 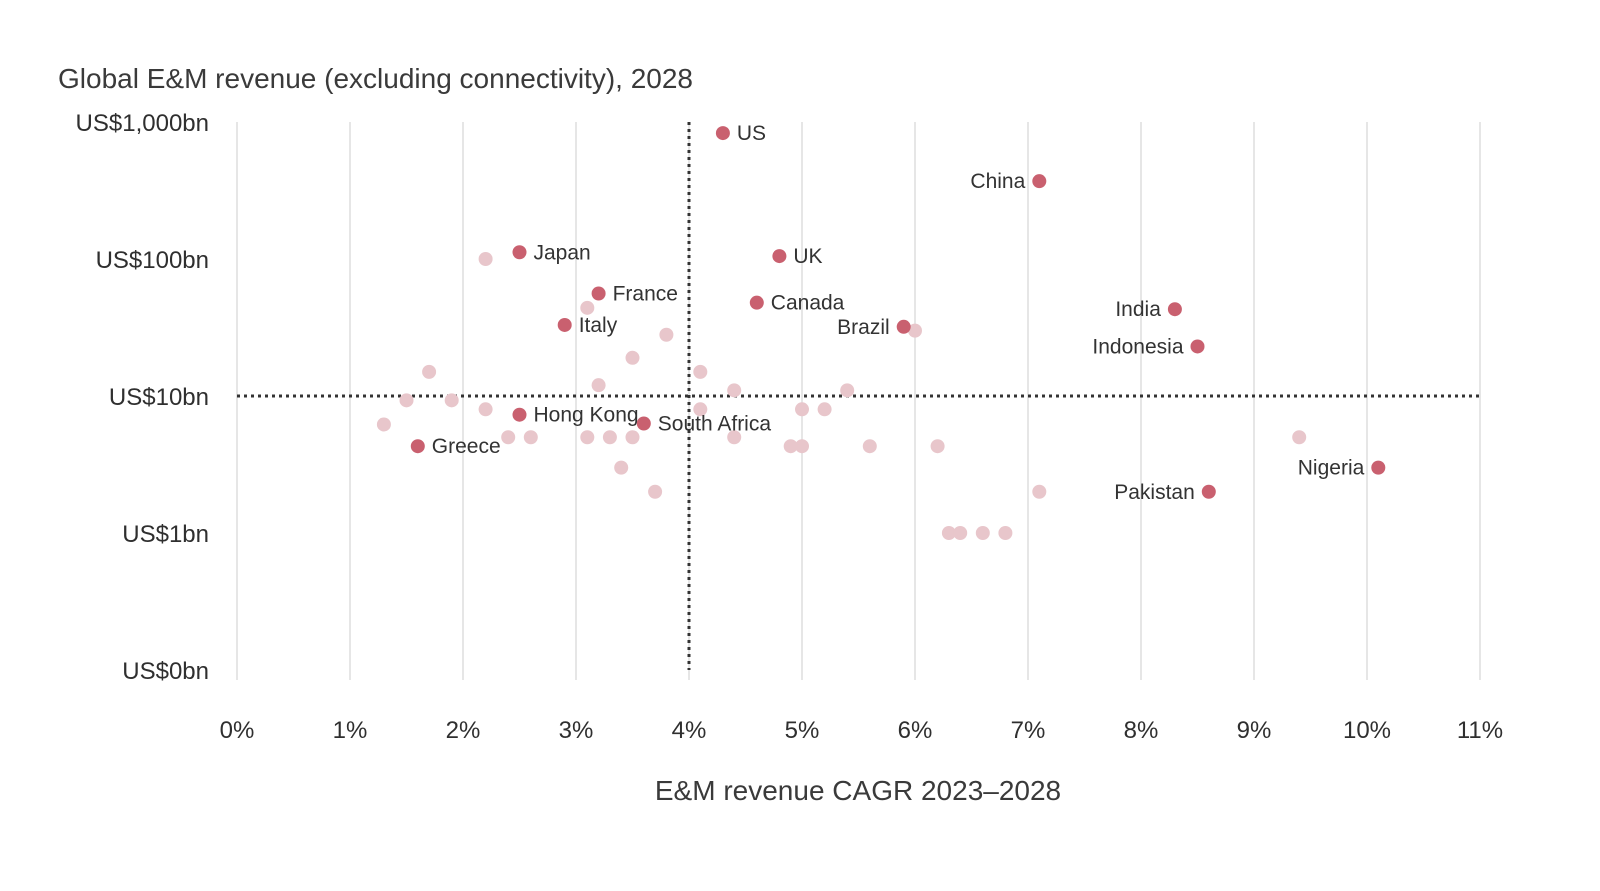 I want to click on x-tick-label: 3%, so click(x=576, y=730).